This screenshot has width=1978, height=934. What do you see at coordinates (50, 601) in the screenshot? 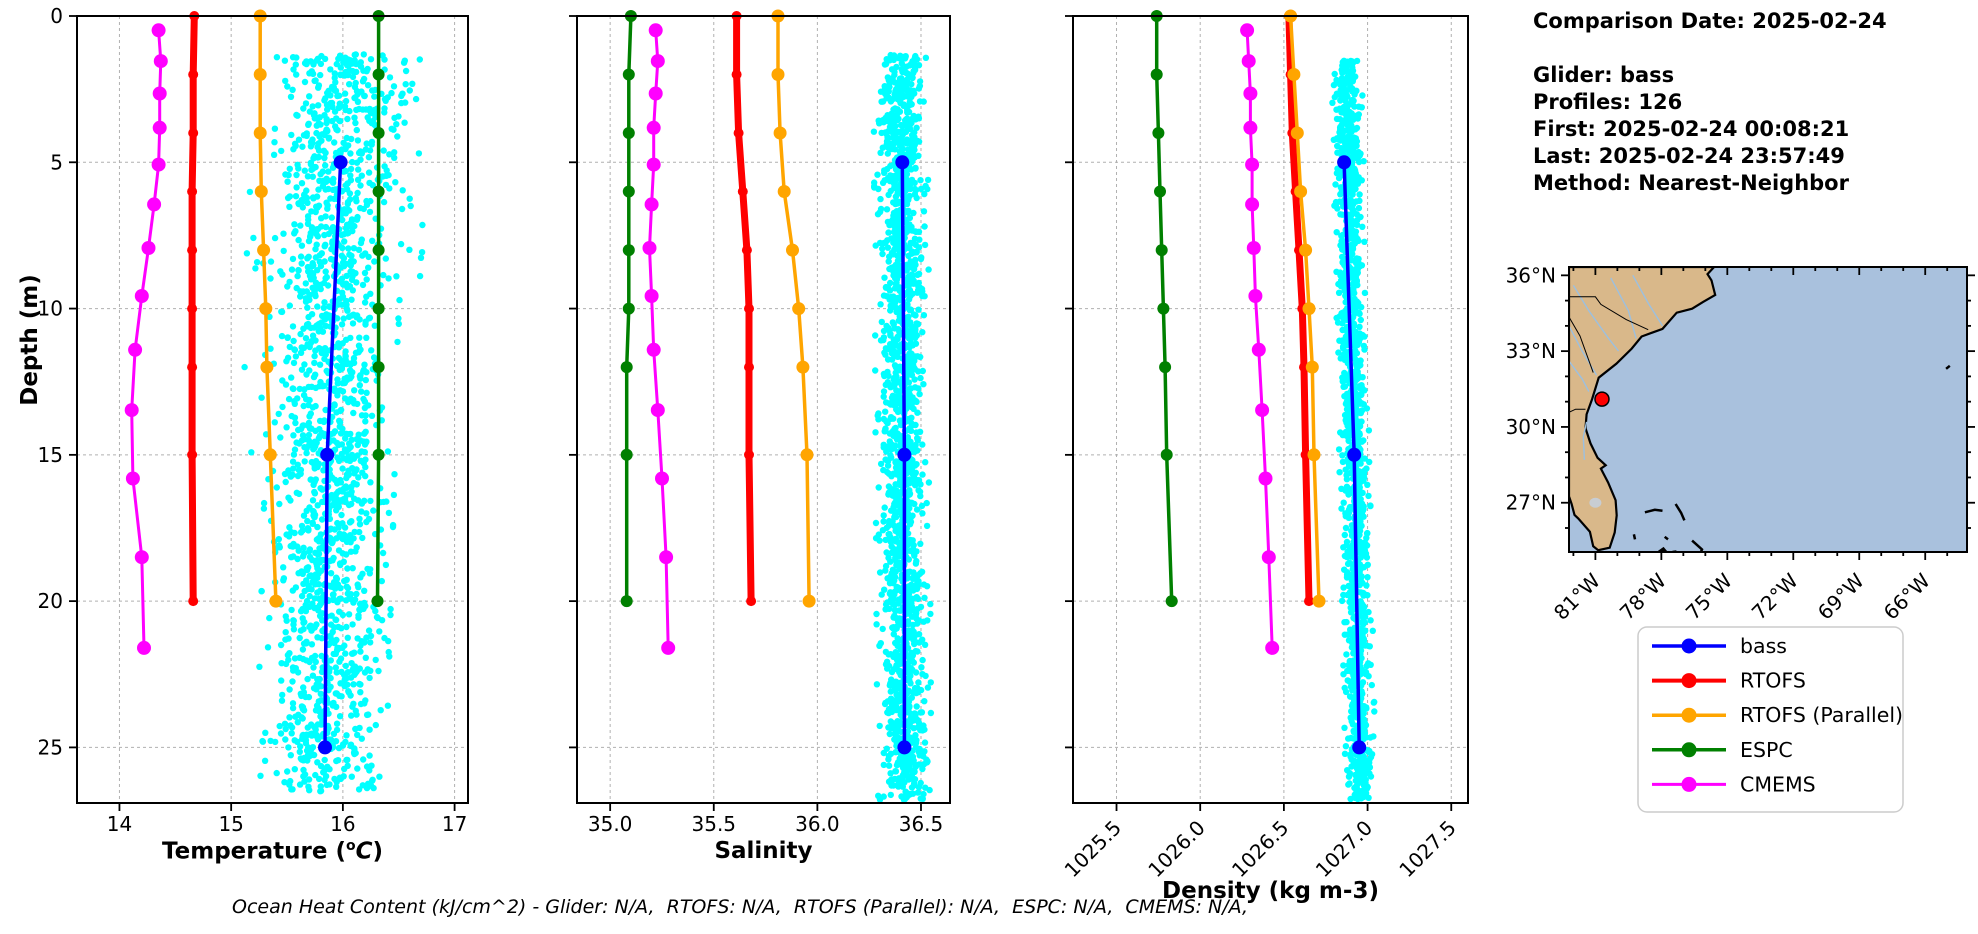
I see `svg-text: 20` at bounding box center [50, 601].